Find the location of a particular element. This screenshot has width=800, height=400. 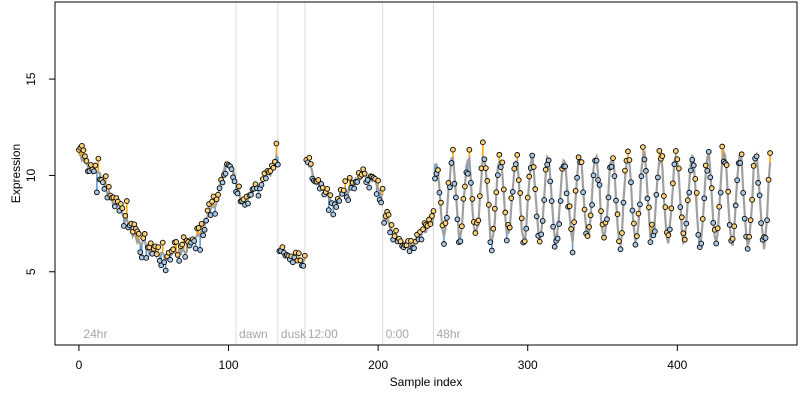

divider-label: 12:00 is located at coordinates (323, 334).